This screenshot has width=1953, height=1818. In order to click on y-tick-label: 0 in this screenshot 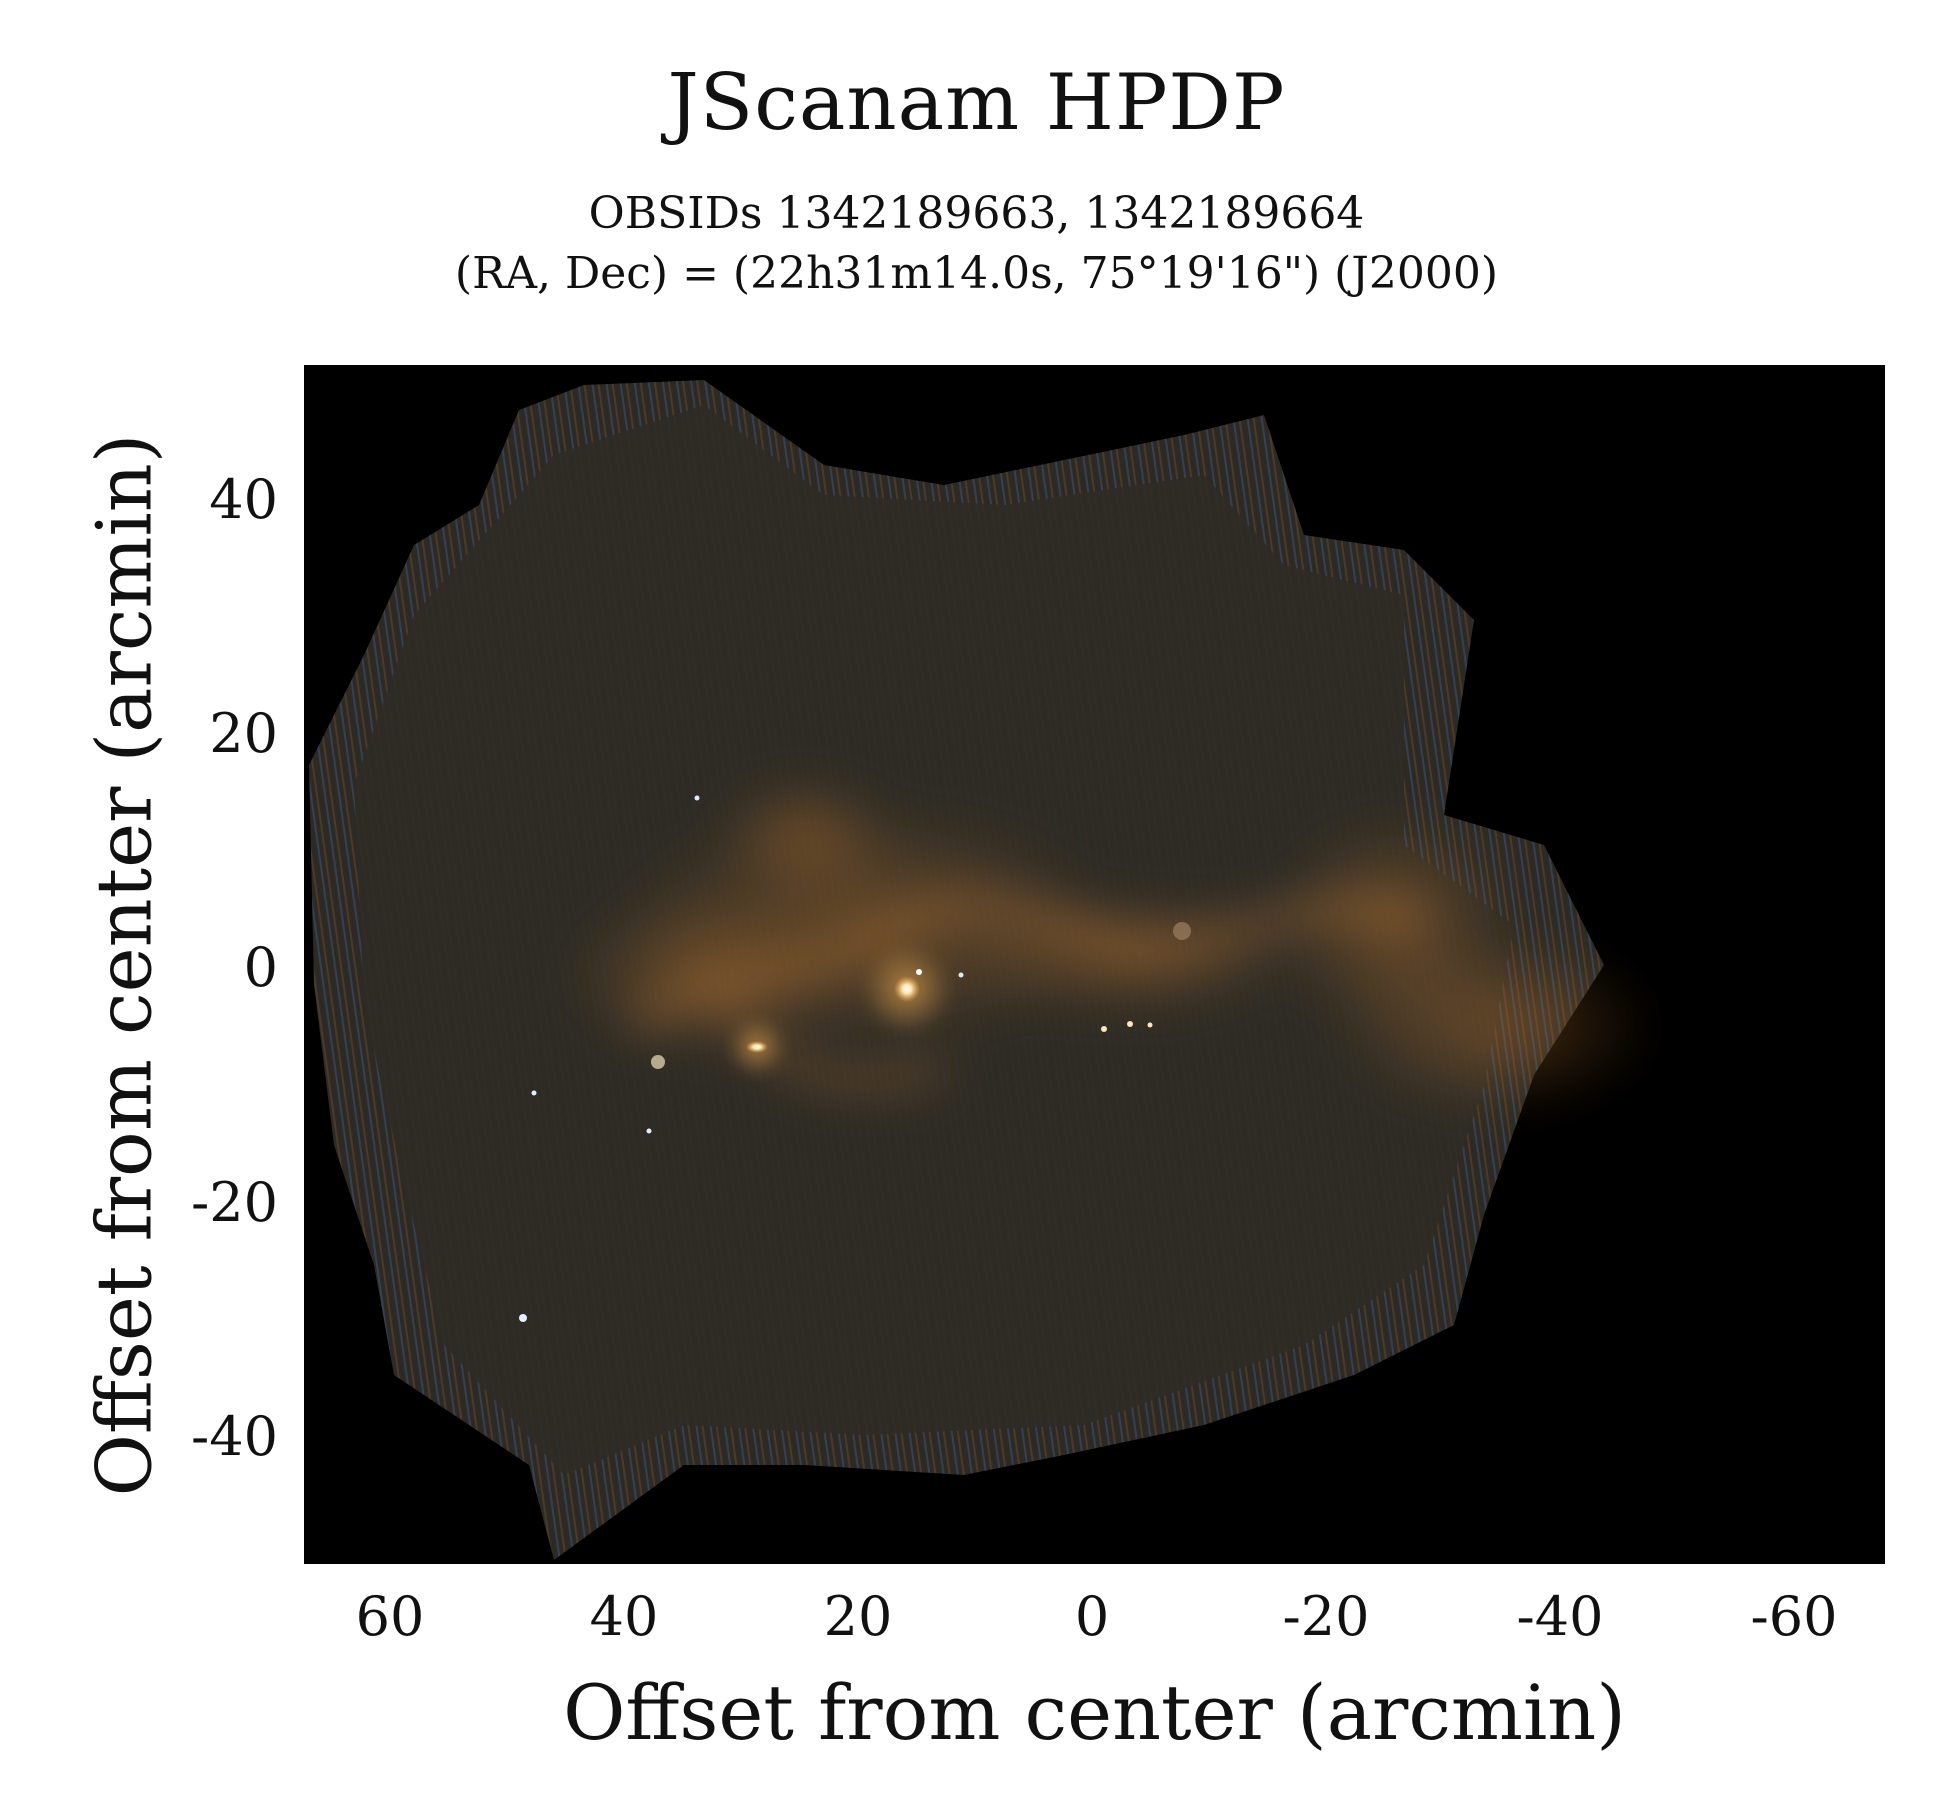, I will do `click(260, 967)`.